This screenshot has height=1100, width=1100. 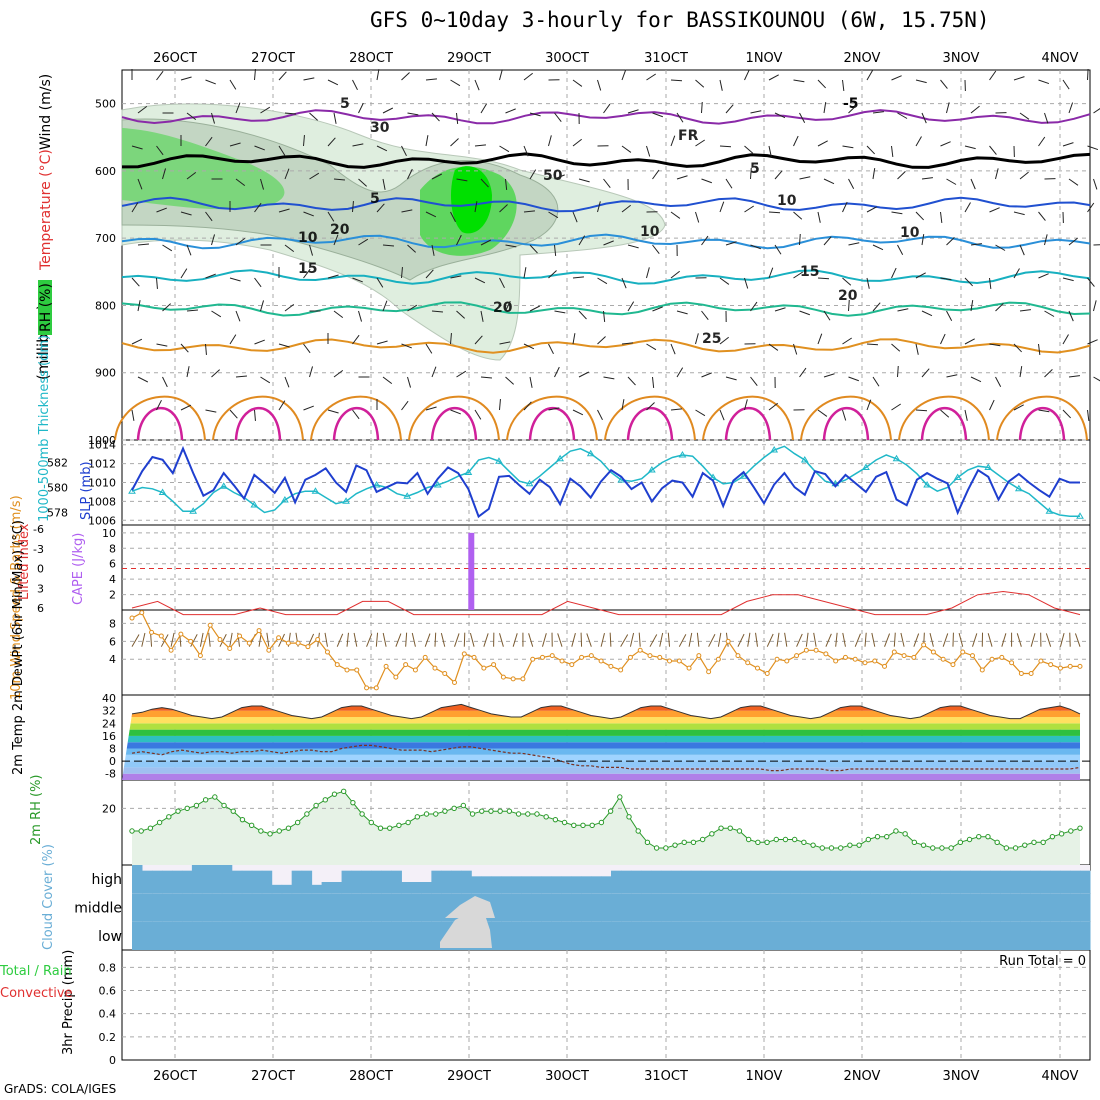 What do you see at coordinates (48, 897) in the screenshot?
I see `cloud-ylabel: Cloud Cover (%)` at bounding box center [48, 897].